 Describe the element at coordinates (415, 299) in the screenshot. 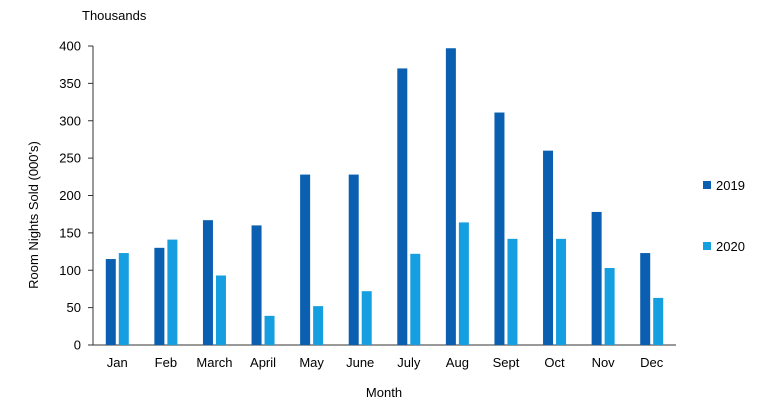

I see `bar-2020-july` at that location.